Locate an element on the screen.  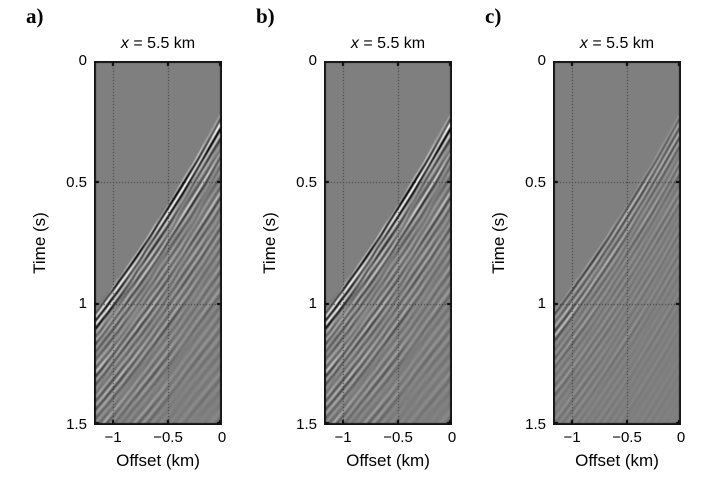
panel-letter: c) is located at coordinates (493, 16).